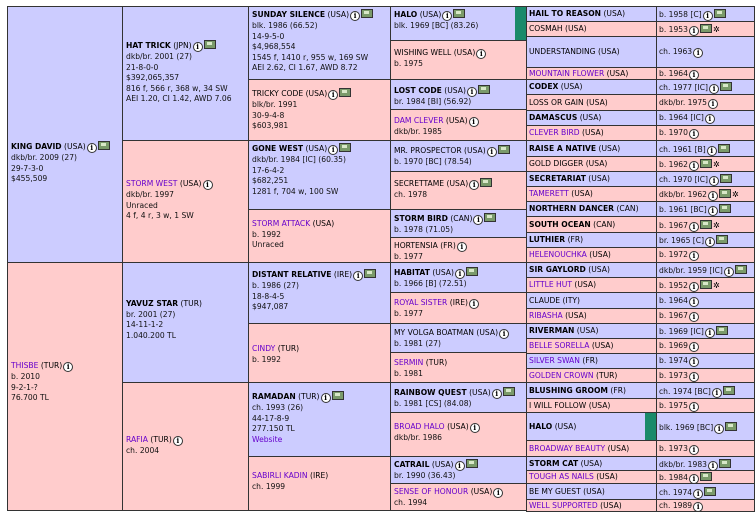 Image resolution: width=755 pixels, height=517 pixels. What do you see at coordinates (148, 45) in the screenshot?
I see `horse-name: HAT TRICK` at bounding box center [148, 45].